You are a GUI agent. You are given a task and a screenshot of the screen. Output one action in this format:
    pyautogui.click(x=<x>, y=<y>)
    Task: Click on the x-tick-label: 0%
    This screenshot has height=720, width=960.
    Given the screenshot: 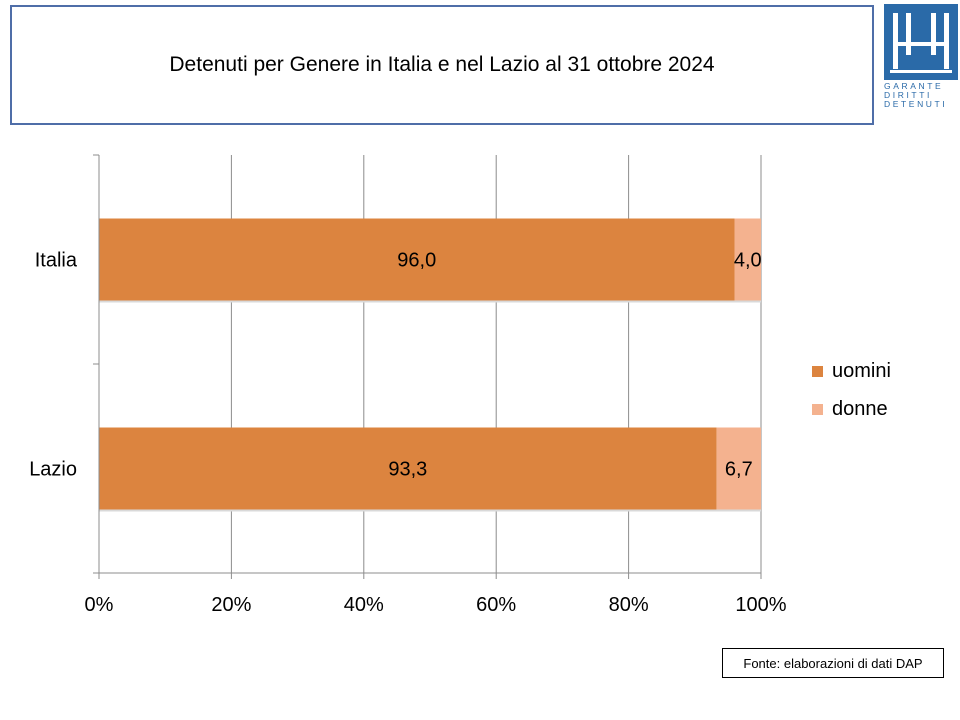 What is the action you would take?
    pyautogui.click(x=99, y=605)
    